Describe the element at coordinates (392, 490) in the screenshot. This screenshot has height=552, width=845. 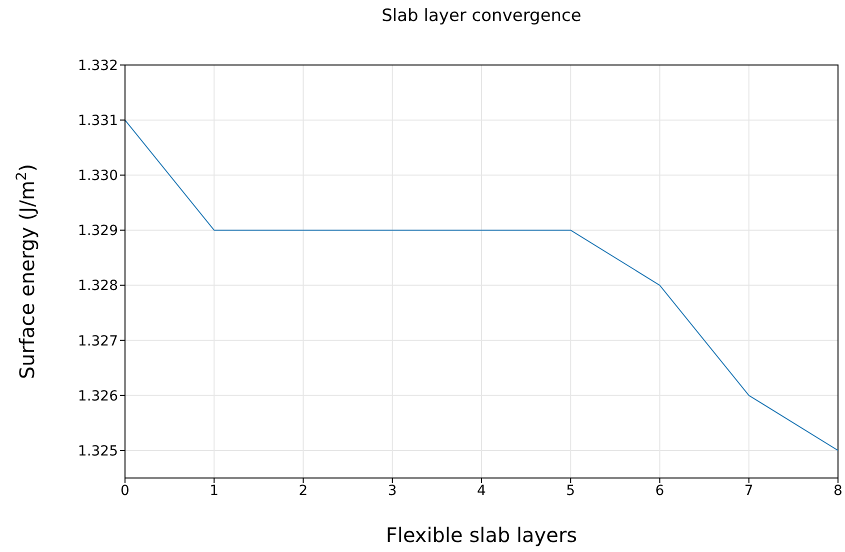
I see `x-tick-label: 3` at that location.